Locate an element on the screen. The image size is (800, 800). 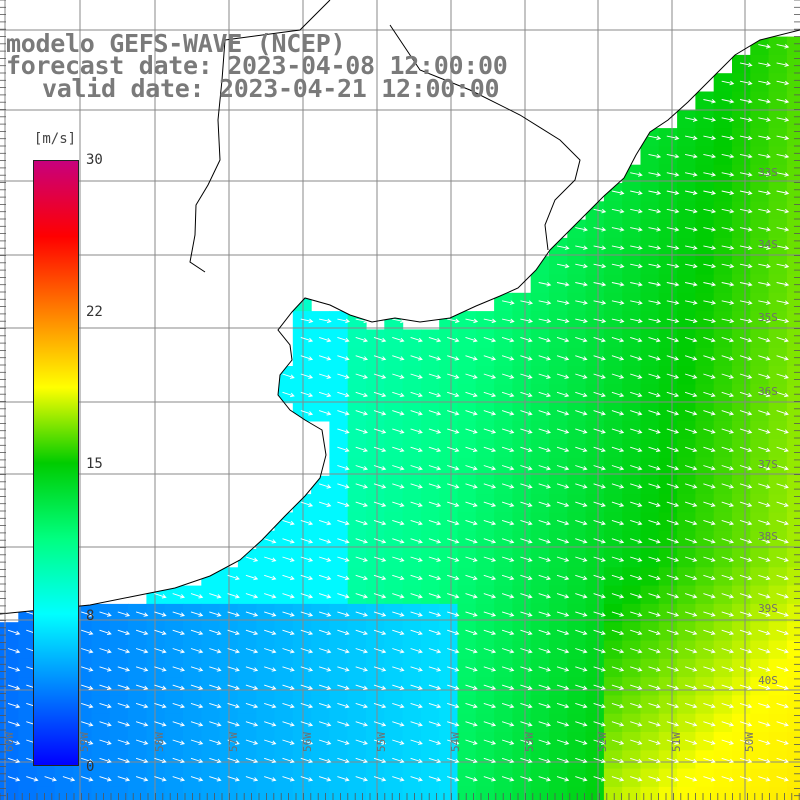
latitude-label: 33S is located at coordinates (768, 172).